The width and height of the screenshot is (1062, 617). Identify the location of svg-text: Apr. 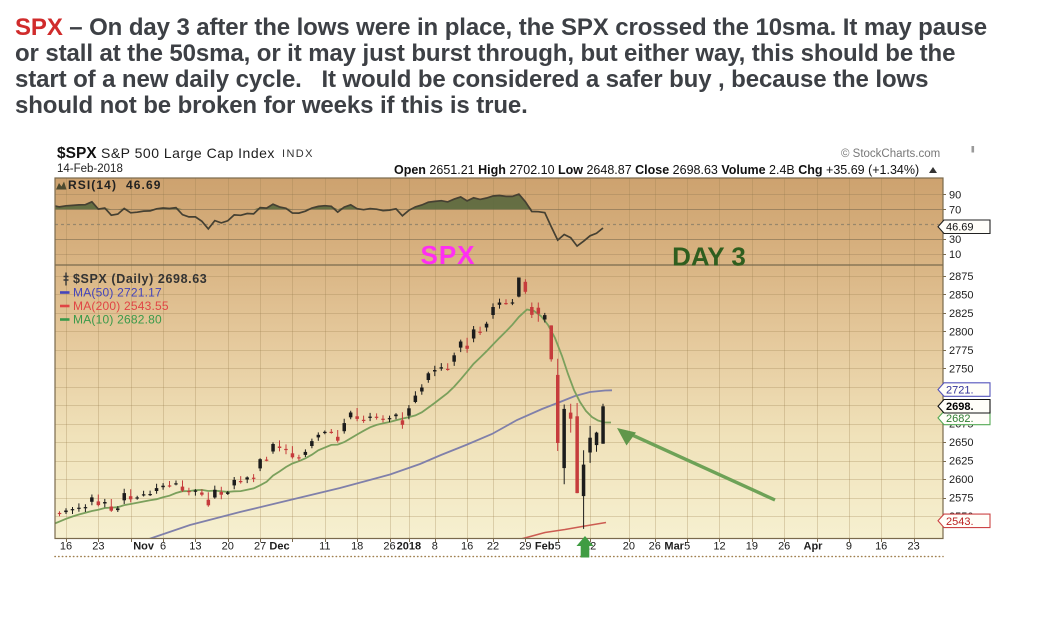
(814, 547).